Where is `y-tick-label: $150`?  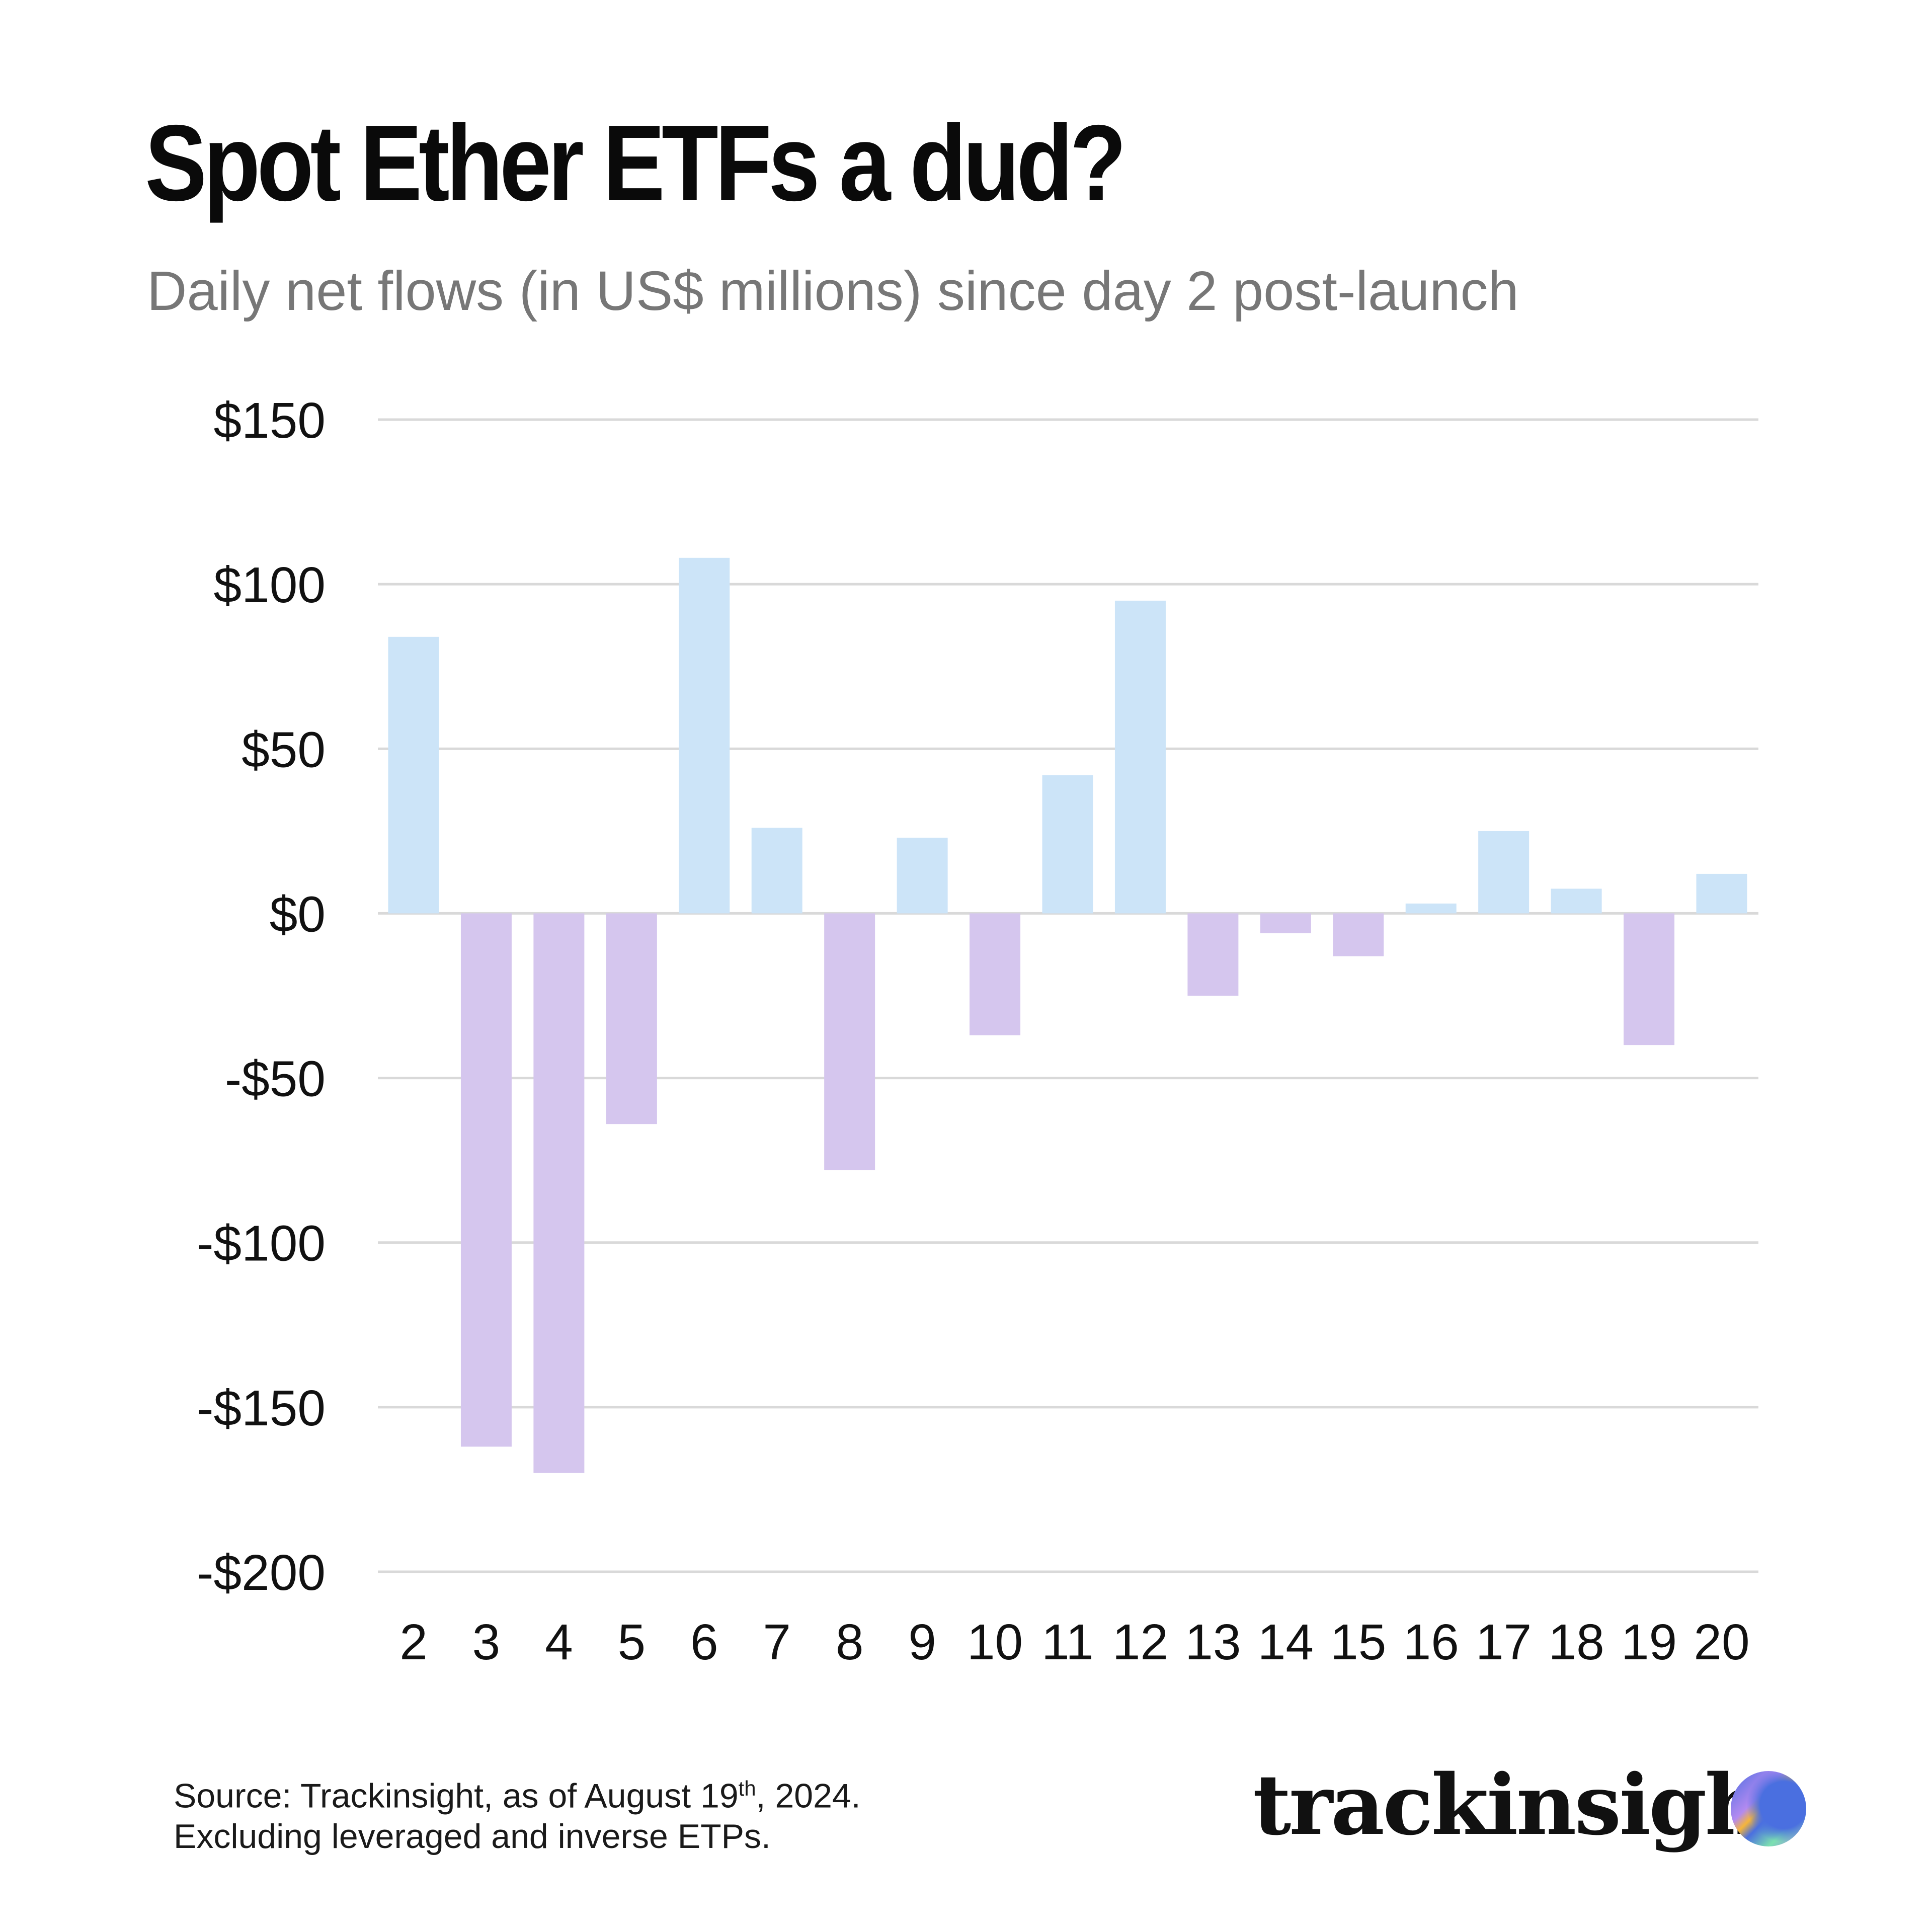
y-tick-label: $150 is located at coordinates (270, 421).